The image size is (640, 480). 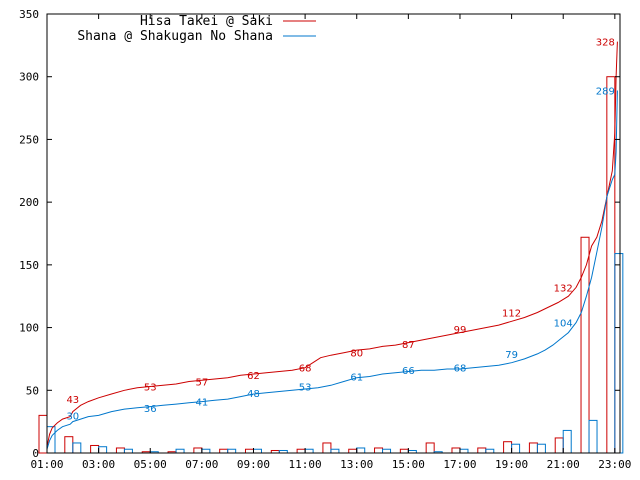 I want to click on legend-label-series-2: Shana @ Shakugan No Shana, so click(x=175, y=36).